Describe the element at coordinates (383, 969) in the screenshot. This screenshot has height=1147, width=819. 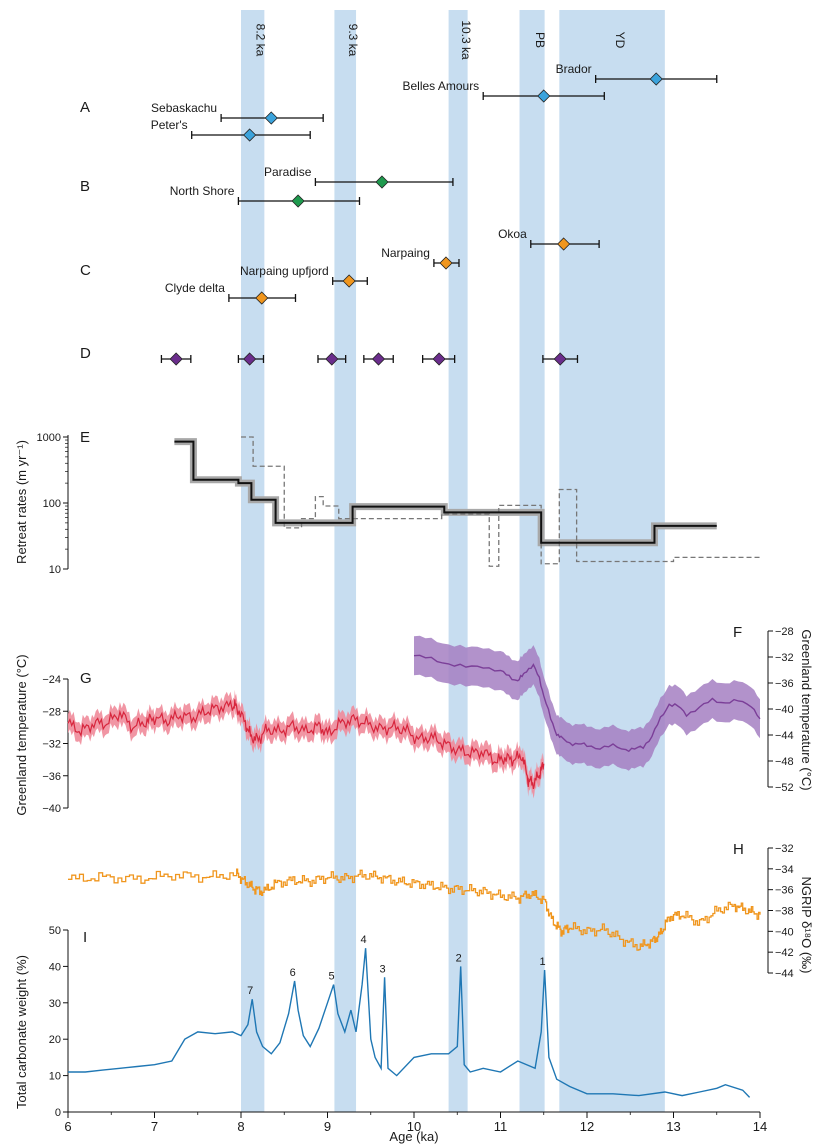
I see `peak-label: 3` at that location.